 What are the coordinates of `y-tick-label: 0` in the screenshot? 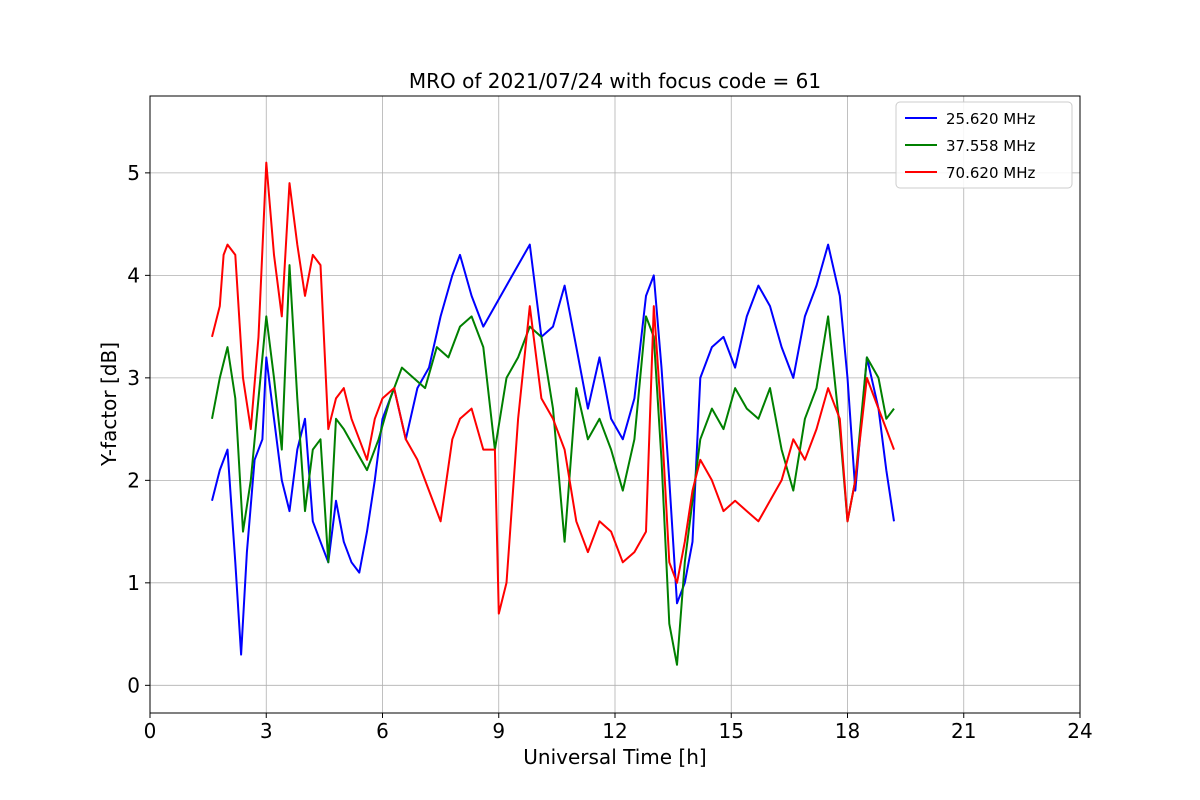 It's located at (133, 685).